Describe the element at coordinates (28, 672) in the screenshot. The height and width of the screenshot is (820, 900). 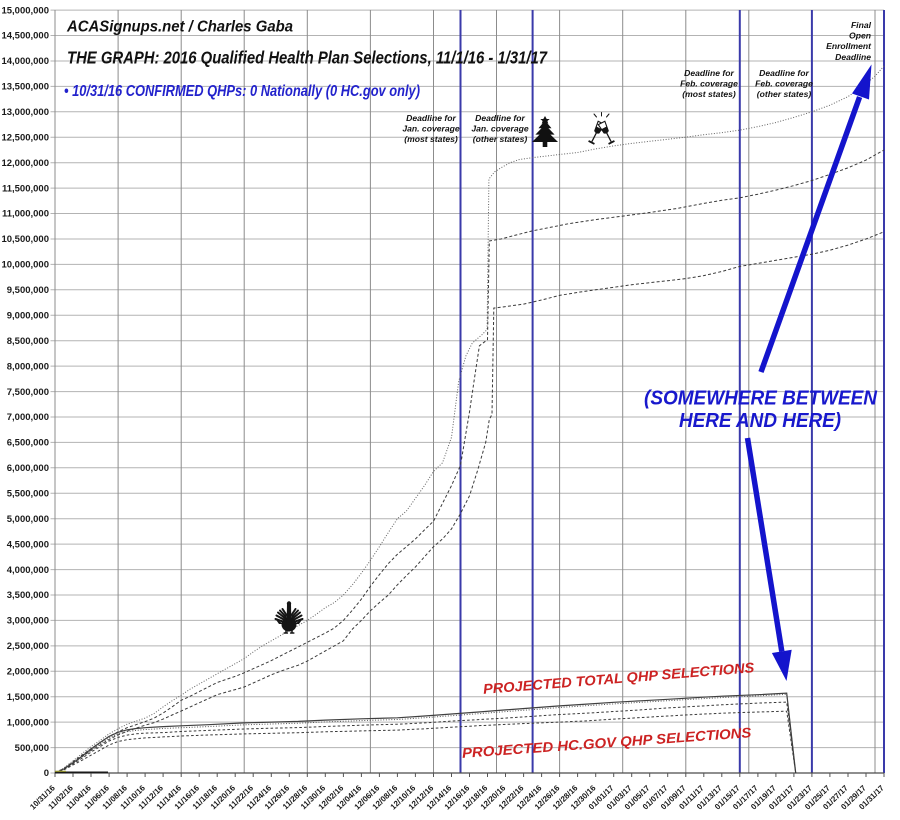
I see `svg-text: 2,000,000` at that location.